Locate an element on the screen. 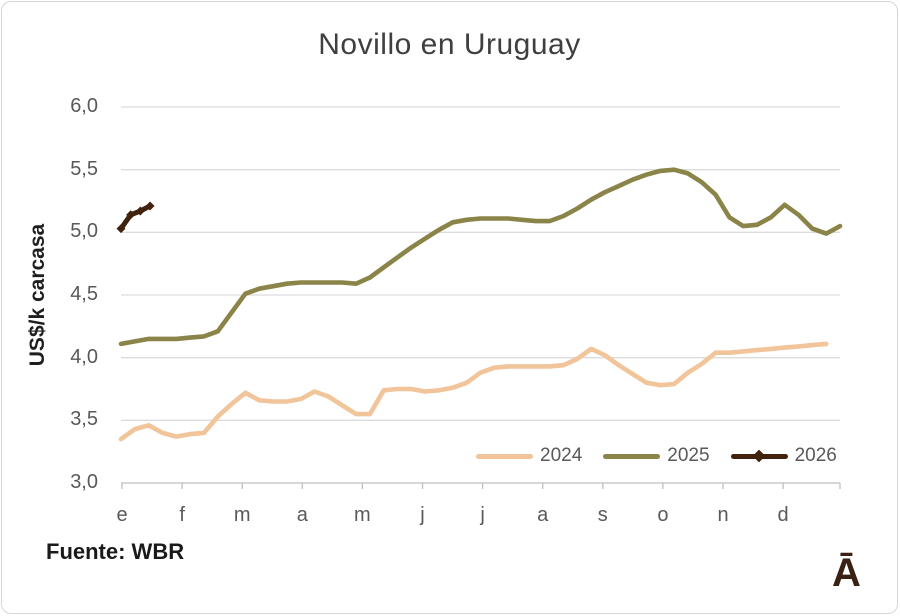  x-month-label: o is located at coordinates (663, 515).